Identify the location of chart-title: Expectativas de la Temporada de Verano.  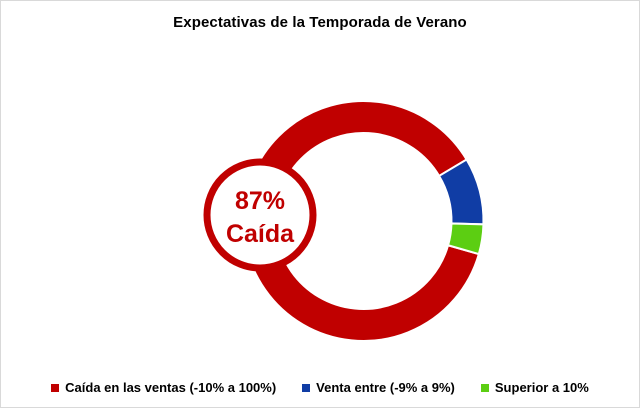
(320, 22).